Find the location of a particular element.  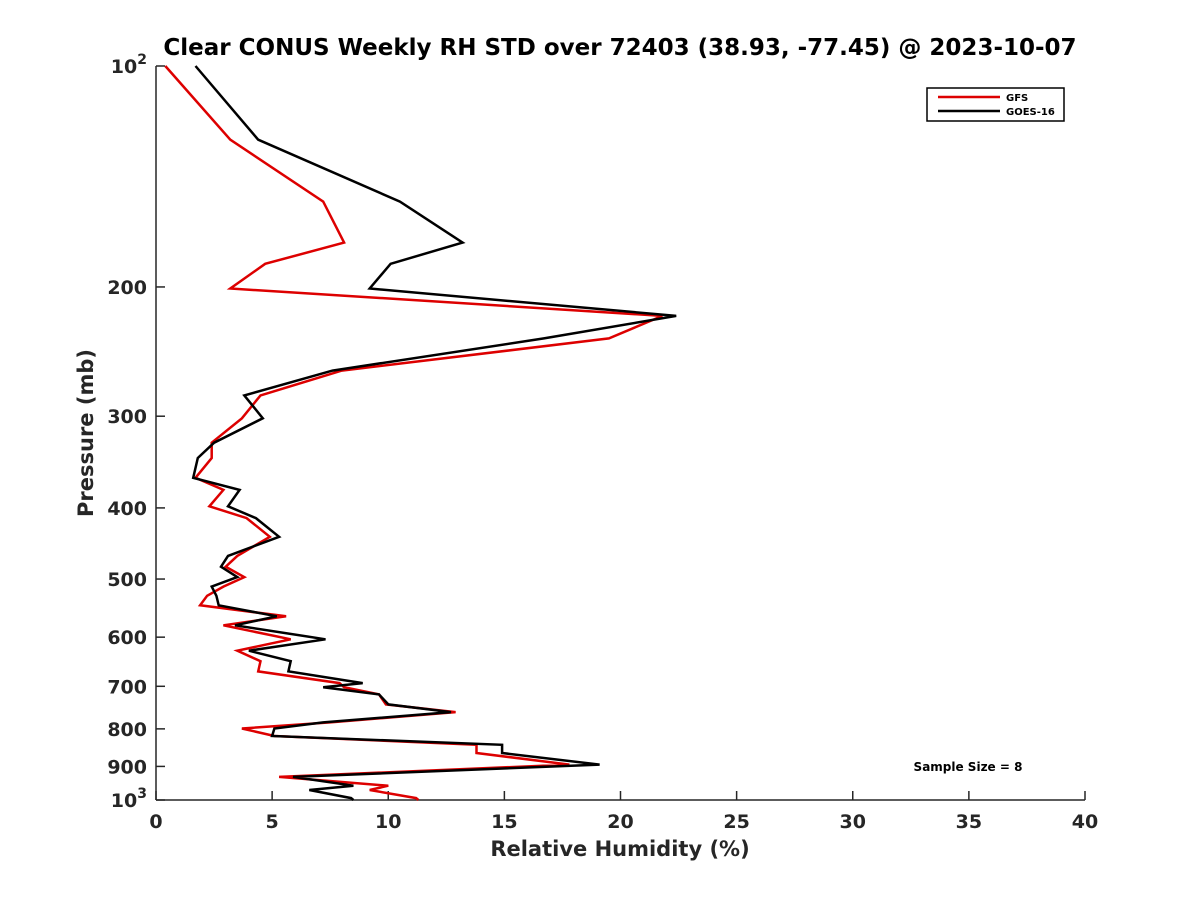

x-tick-label: 20 is located at coordinates (620, 822).